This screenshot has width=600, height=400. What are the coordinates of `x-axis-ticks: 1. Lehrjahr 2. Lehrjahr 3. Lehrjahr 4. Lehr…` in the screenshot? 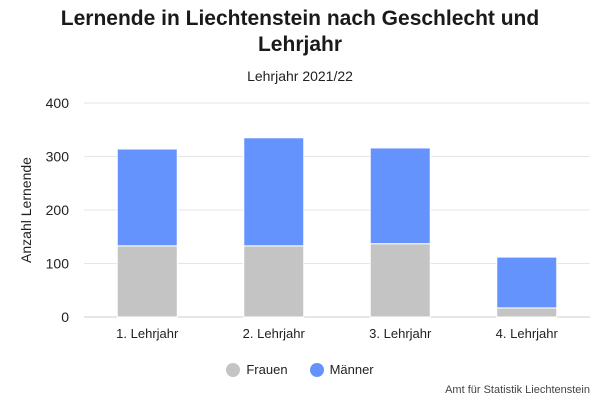 It's located at (337, 333).